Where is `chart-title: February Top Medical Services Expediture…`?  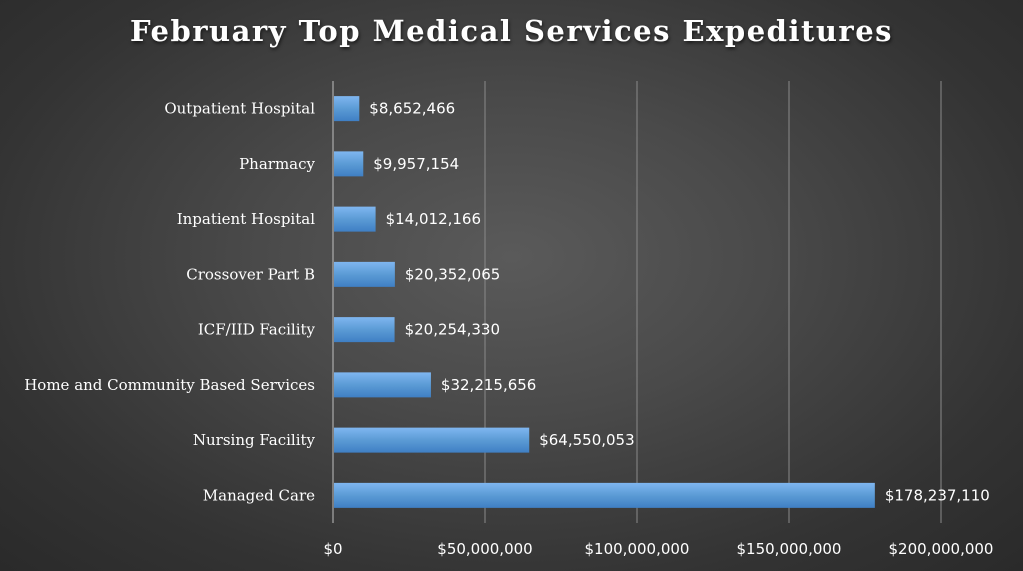 chart-title: February Top Medical Services Expediture… is located at coordinates (511, 31).